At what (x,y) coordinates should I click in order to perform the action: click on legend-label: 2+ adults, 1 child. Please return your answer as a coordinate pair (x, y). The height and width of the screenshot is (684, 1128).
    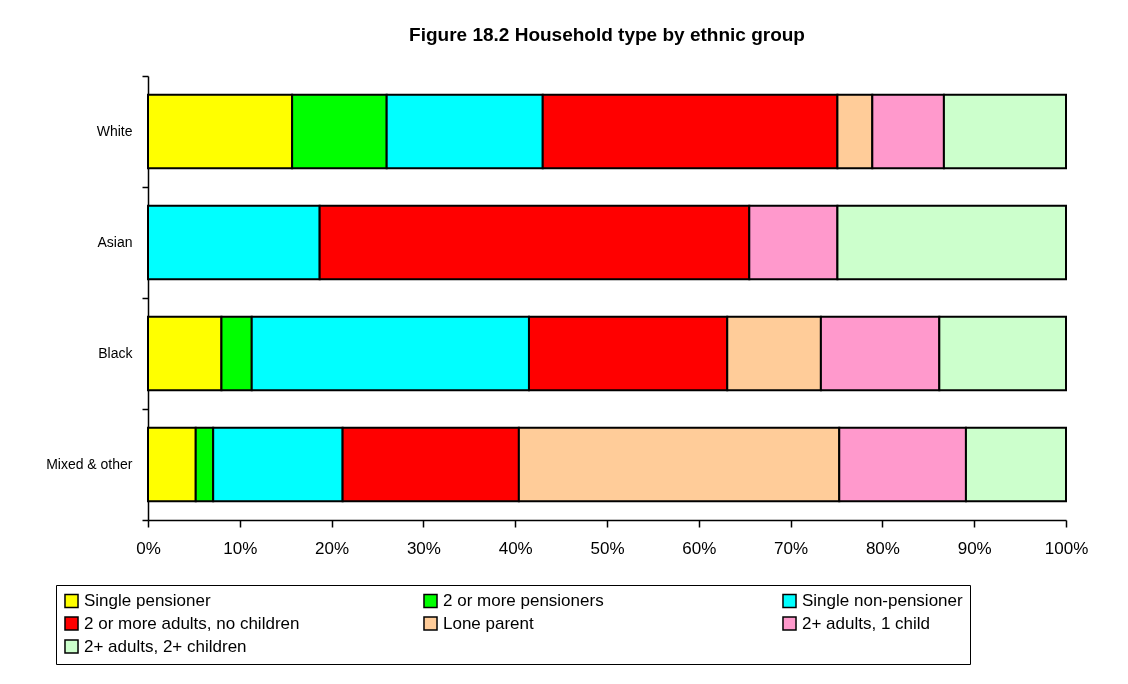
    Looking at the image, I should click on (866, 623).